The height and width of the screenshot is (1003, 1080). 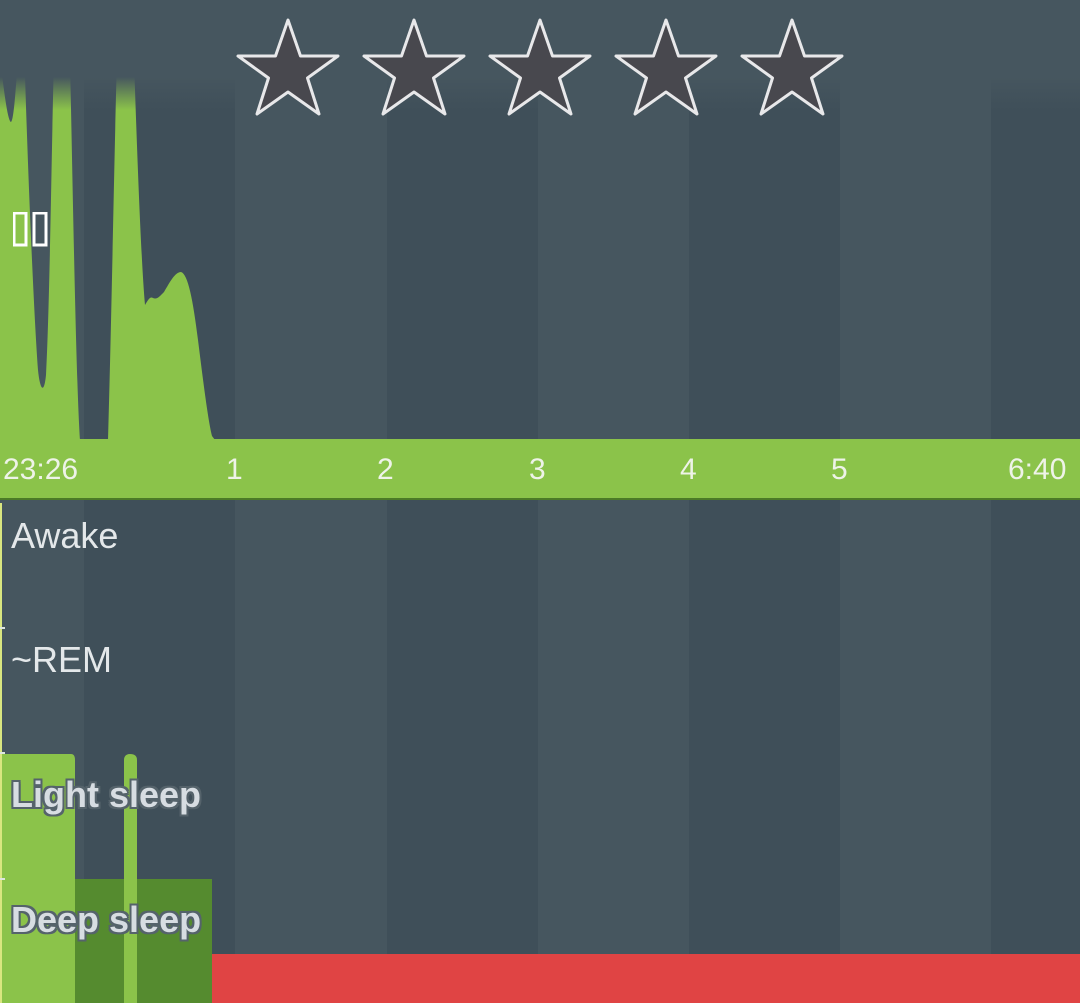 What do you see at coordinates (414, 66) in the screenshot?
I see `star-2-icon` at bounding box center [414, 66].